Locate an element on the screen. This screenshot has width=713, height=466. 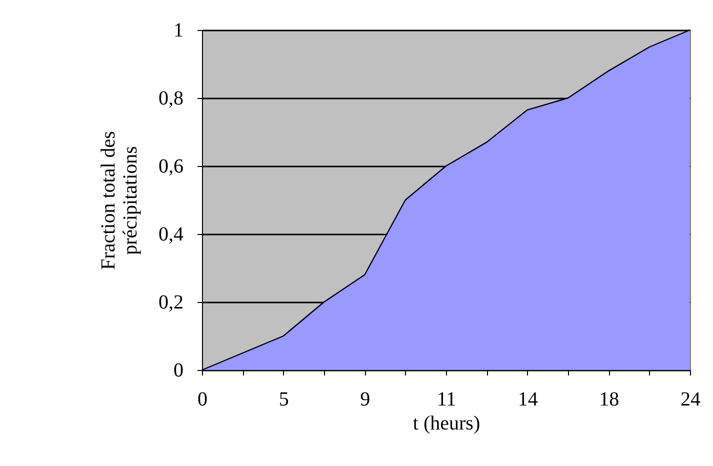
y-tick-label: 0,4 is located at coordinates (171, 235).